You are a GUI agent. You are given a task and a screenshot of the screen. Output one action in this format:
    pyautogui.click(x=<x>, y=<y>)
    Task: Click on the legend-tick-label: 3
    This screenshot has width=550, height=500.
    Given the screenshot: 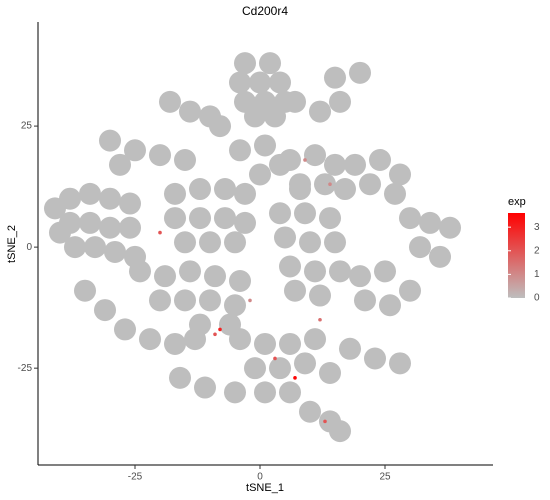 What is the action you would take?
    pyautogui.click(x=537, y=227)
    